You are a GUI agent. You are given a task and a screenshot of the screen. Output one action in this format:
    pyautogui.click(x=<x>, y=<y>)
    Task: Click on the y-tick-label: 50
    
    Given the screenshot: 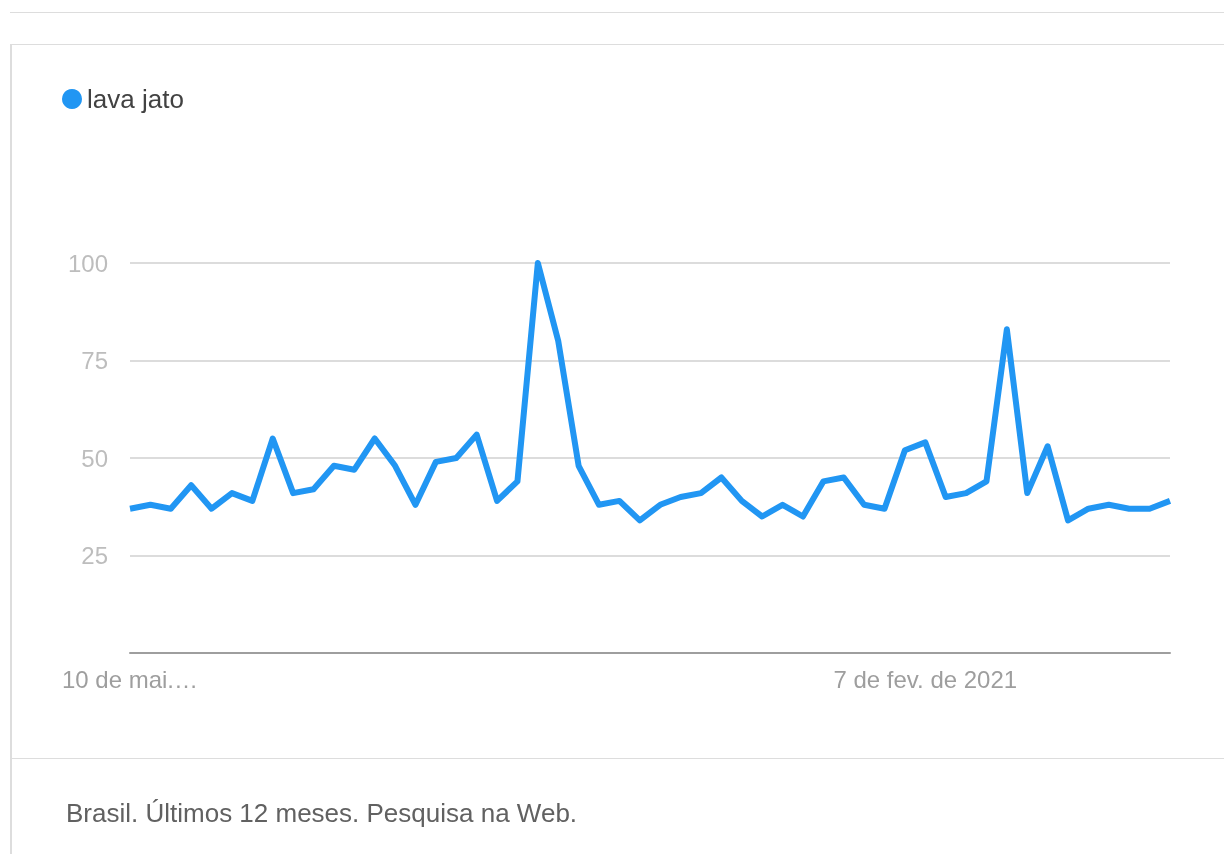 What is the action you would take?
    pyautogui.click(x=94, y=458)
    